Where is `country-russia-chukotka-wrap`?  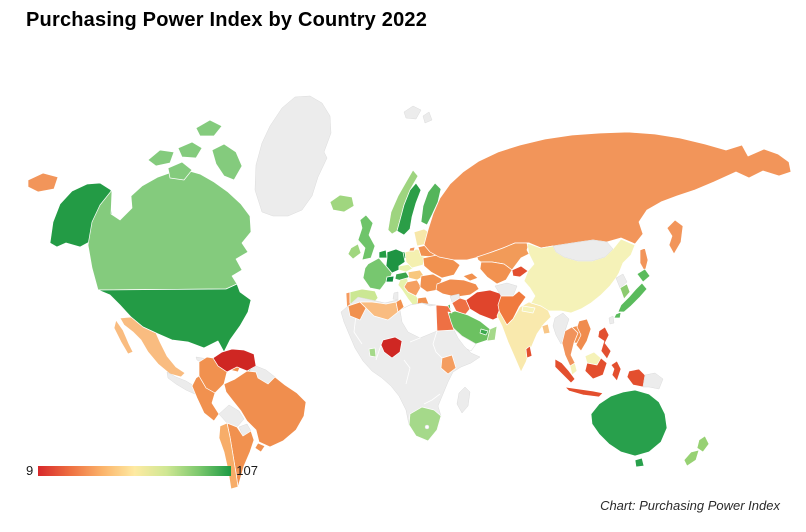
country-russia-chukotka-wrap is located at coordinates (43, 182).